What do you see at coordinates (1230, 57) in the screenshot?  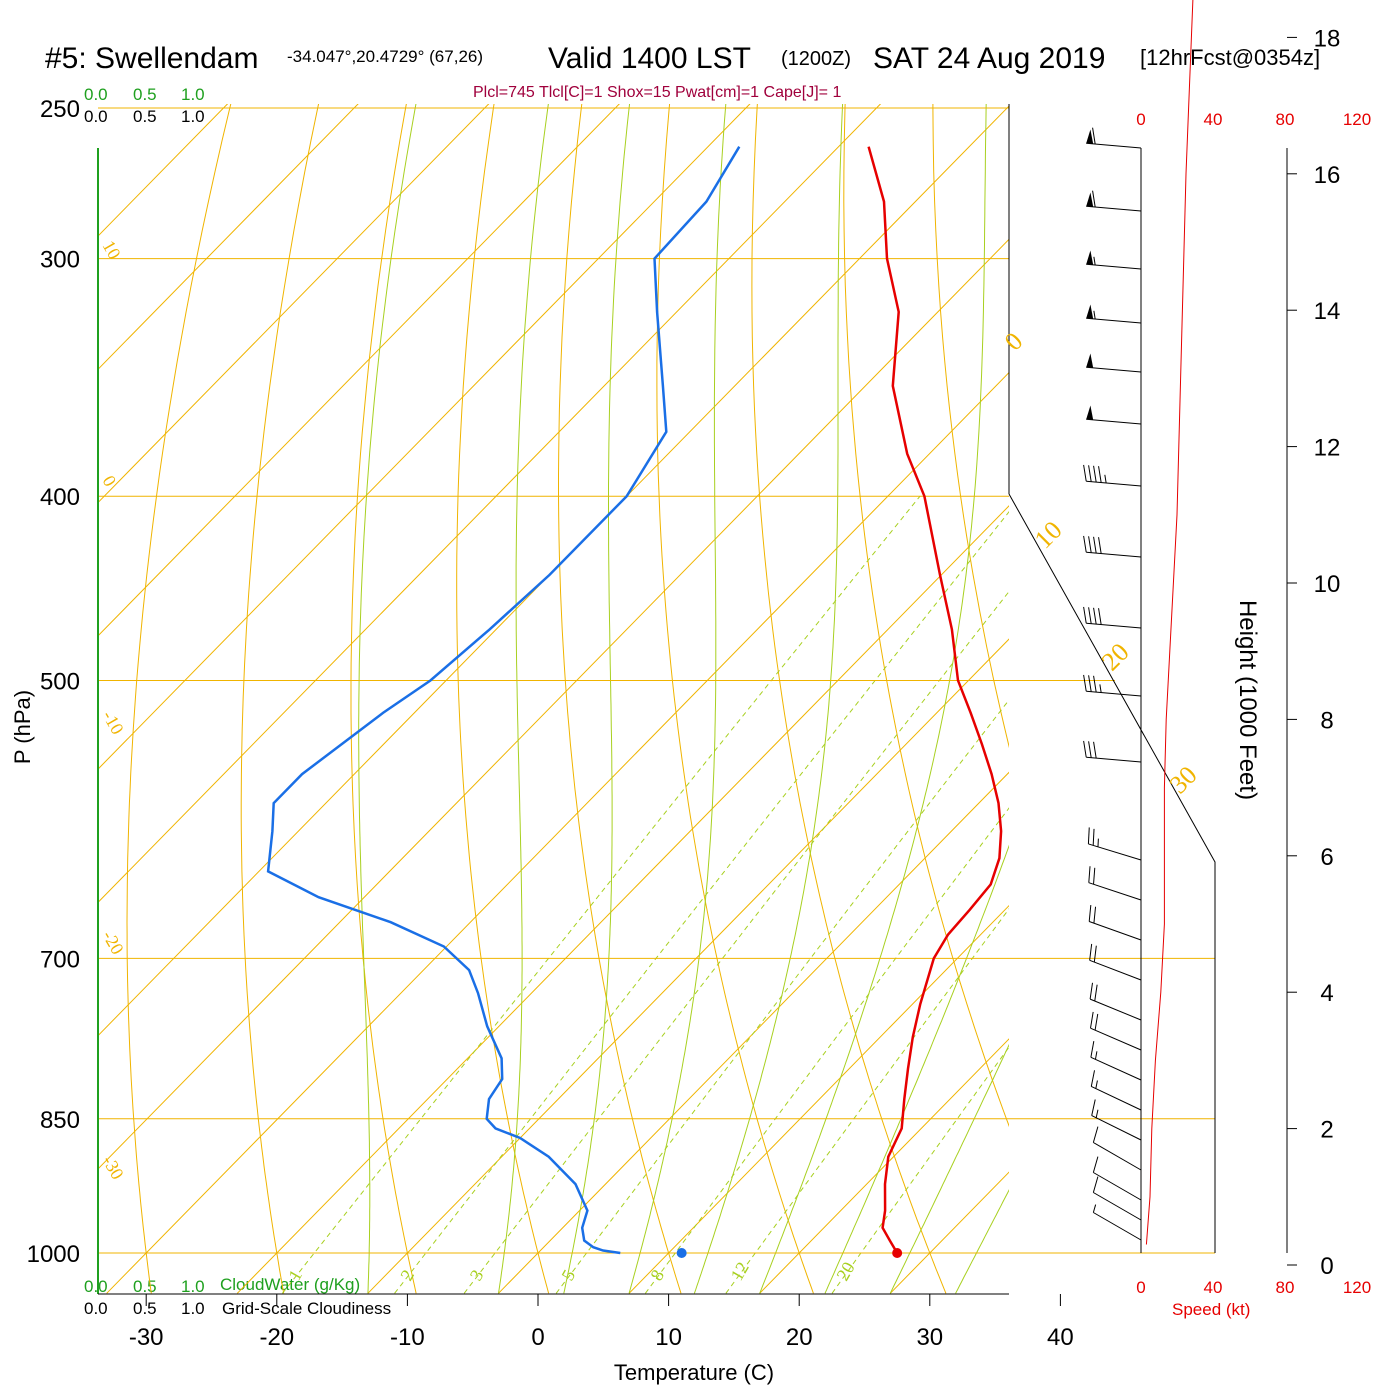 I see `forecast-info: [12hrFcst@0354z]` at bounding box center [1230, 57].